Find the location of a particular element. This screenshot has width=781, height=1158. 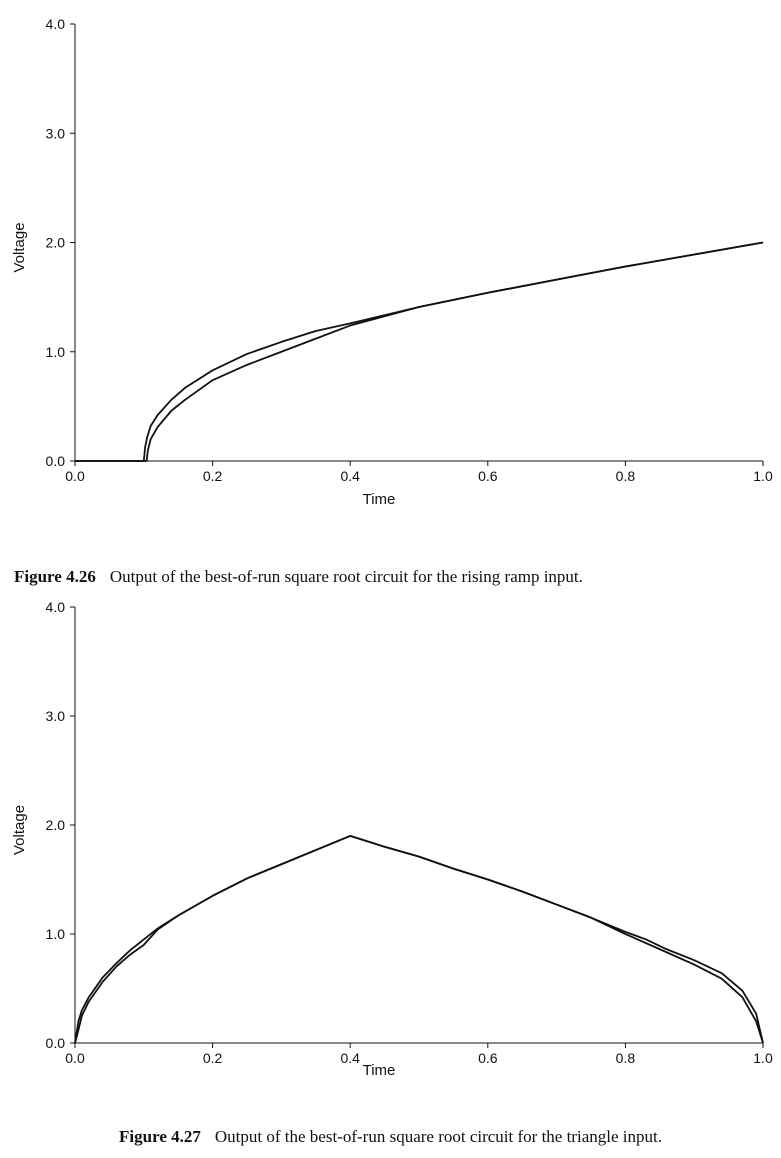

caption-number: Figure 4.27 is located at coordinates (160, 1136).